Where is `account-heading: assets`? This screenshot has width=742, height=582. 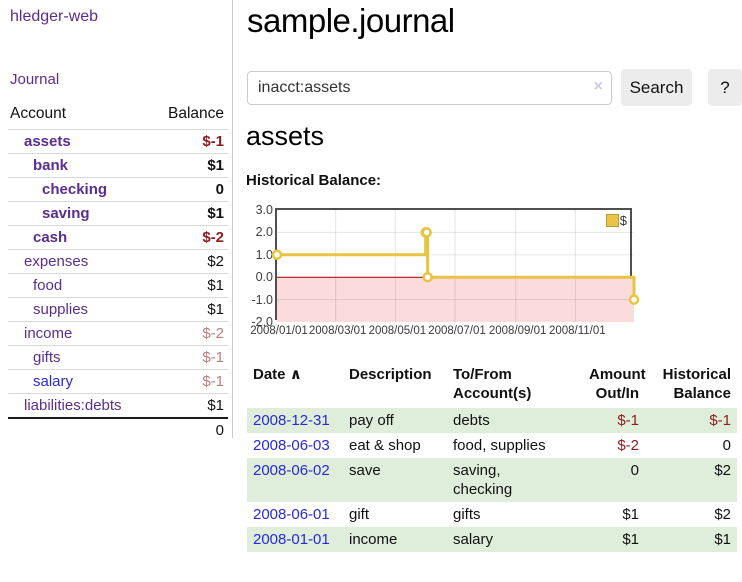
account-heading: assets is located at coordinates (285, 136).